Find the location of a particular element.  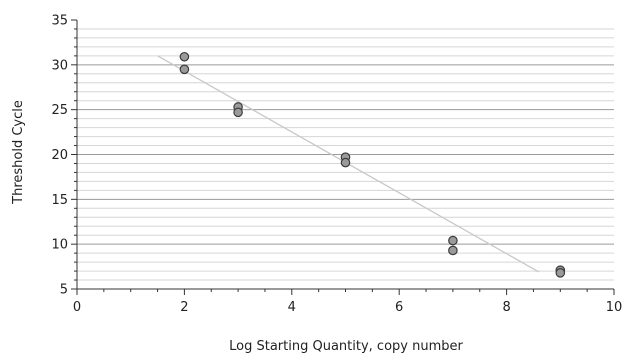

y-tick-label: 35 is located at coordinates (59, 21).